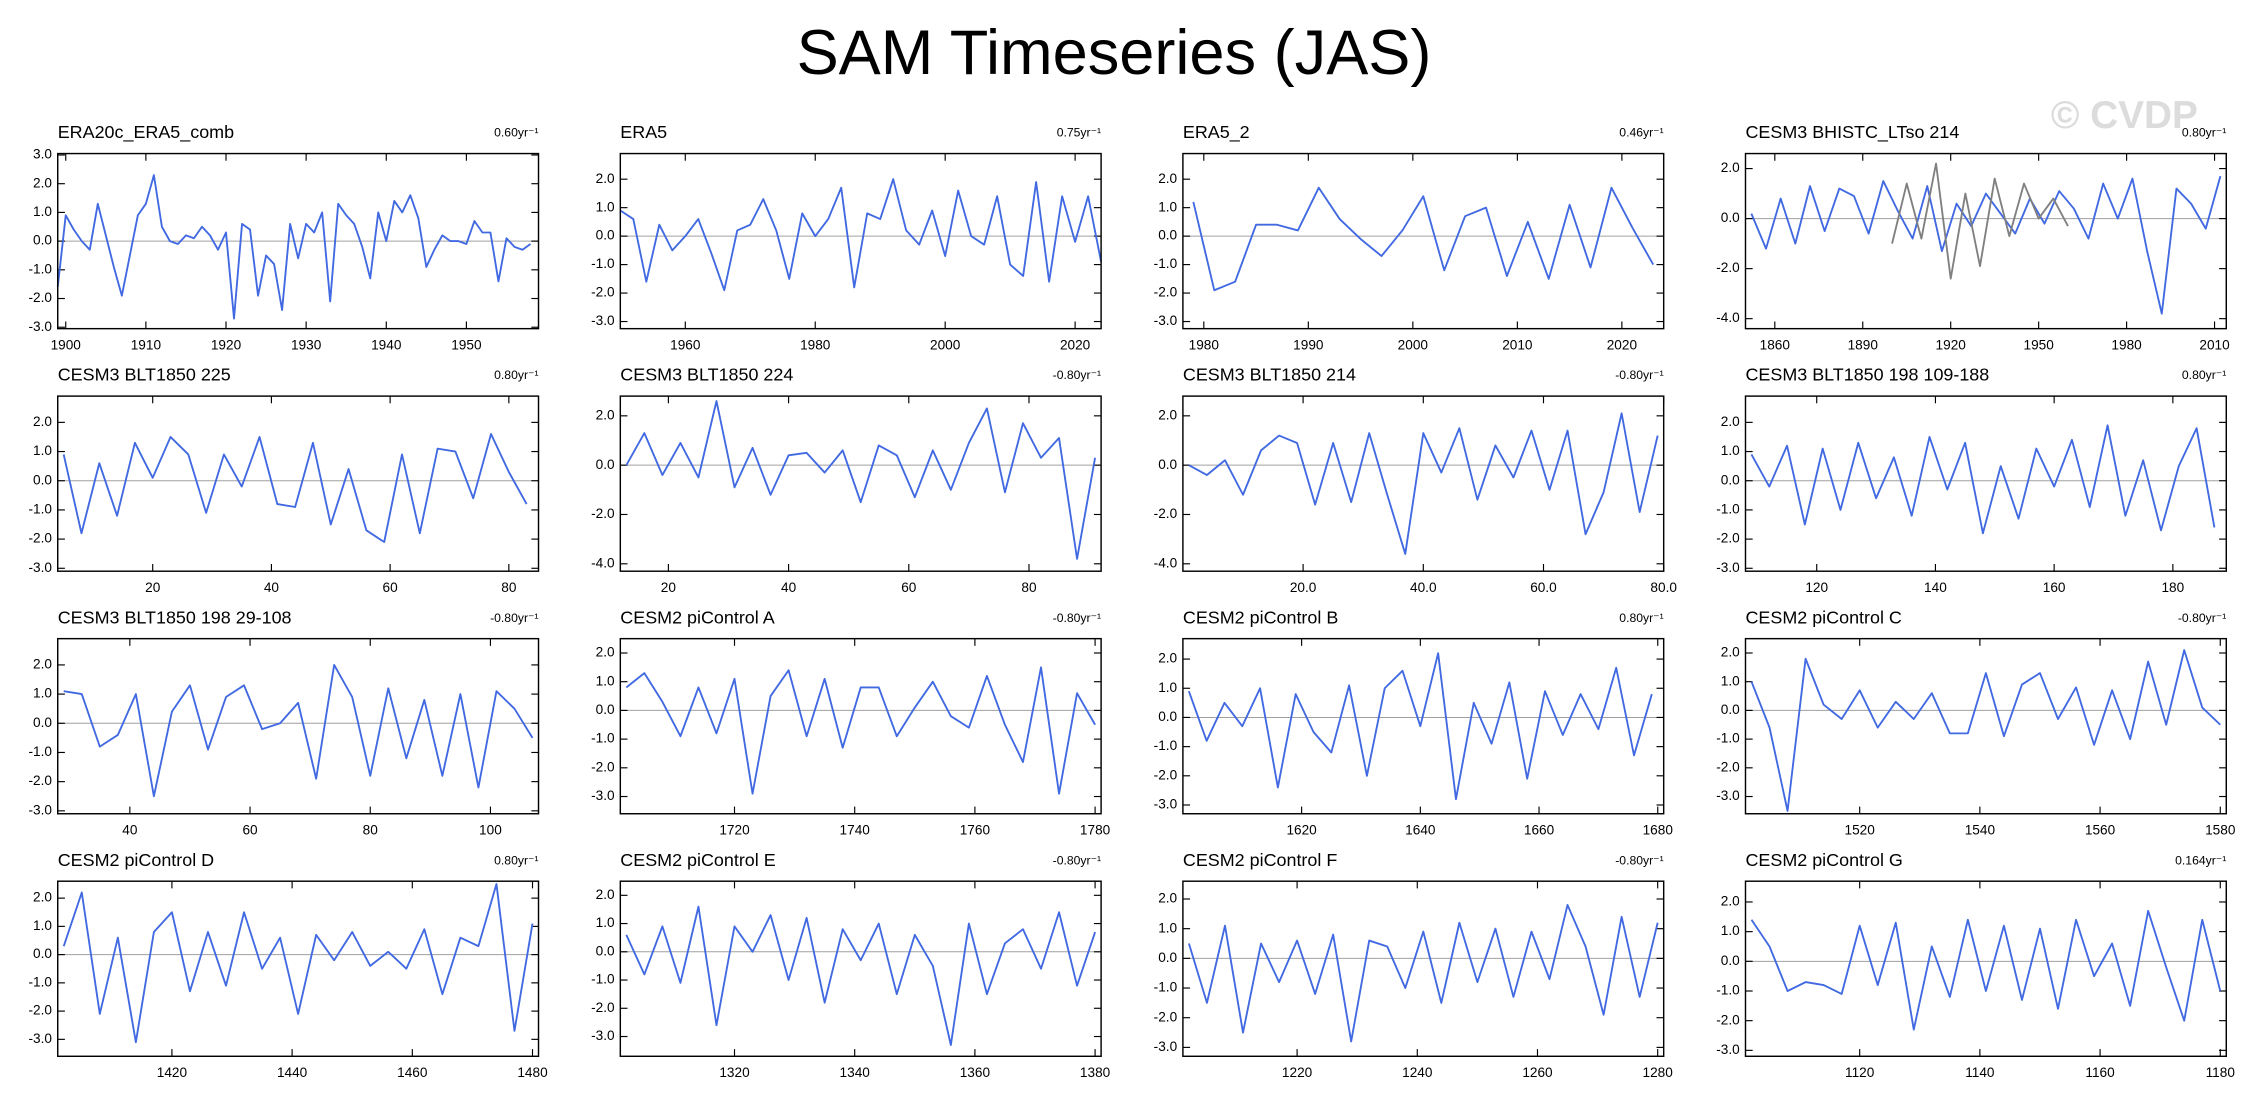 The image size is (2251, 1118). Describe the element at coordinates (412, 1072) in the screenshot. I see `x-tick-label: 1460` at that location.